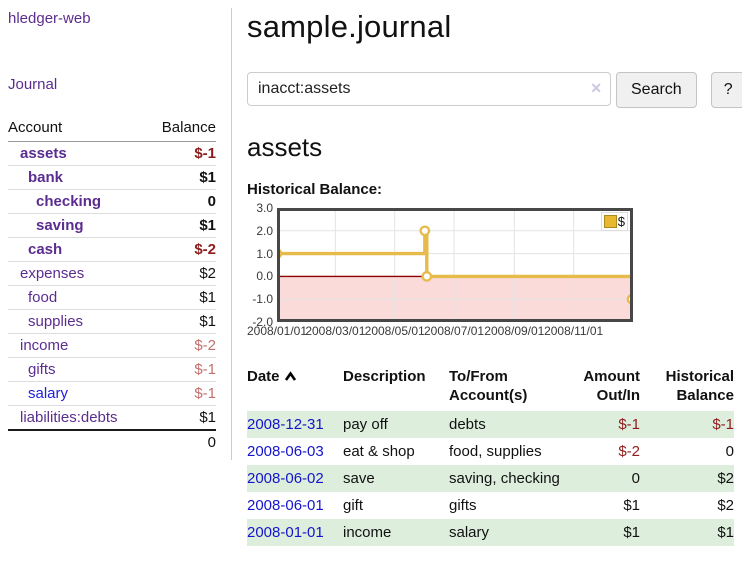  I want to click on account-link: cash, so click(45, 249).